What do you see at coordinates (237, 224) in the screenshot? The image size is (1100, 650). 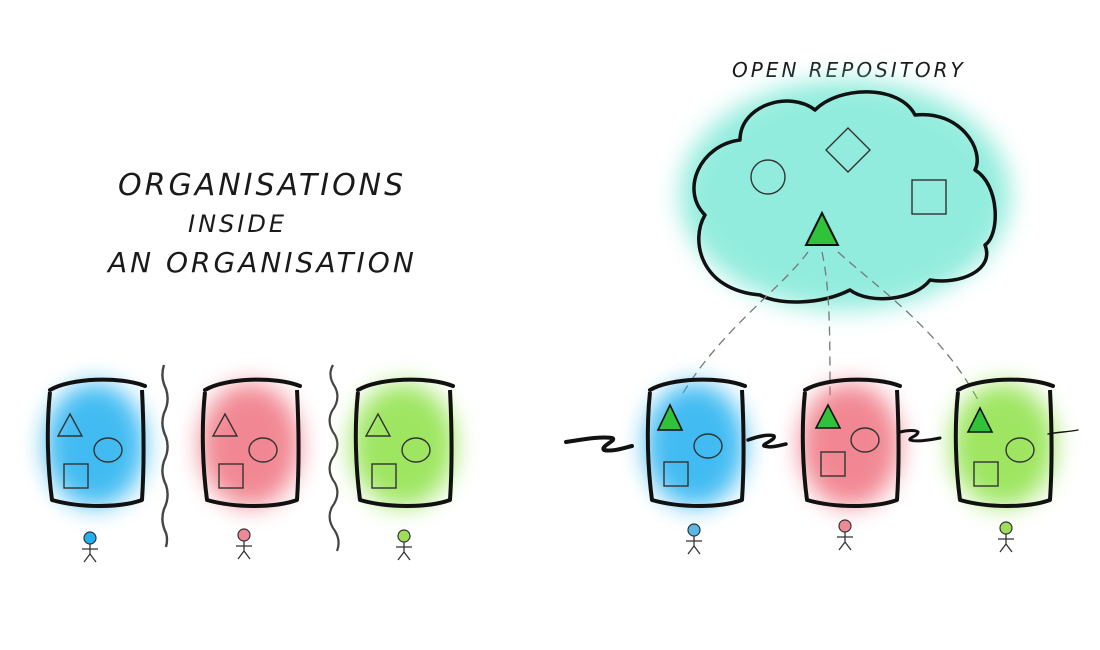 I see `left-title-line2: INSIDE` at bounding box center [237, 224].